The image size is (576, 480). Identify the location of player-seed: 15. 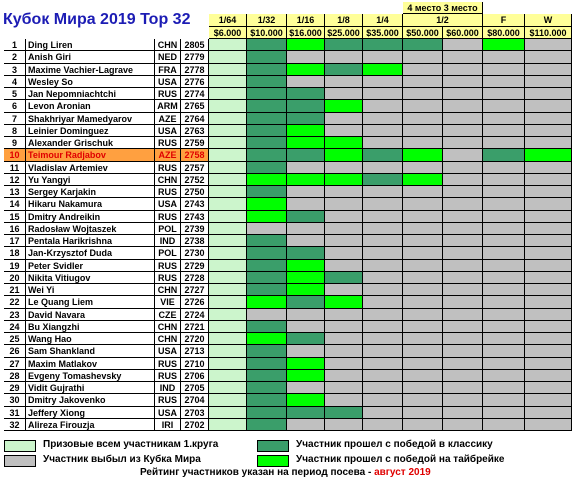
(15, 217).